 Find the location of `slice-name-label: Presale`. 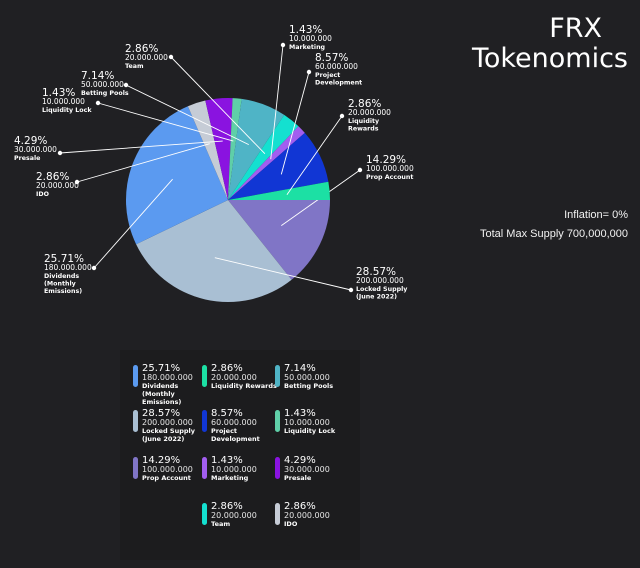

slice-name-label: Presale is located at coordinates (27, 158).